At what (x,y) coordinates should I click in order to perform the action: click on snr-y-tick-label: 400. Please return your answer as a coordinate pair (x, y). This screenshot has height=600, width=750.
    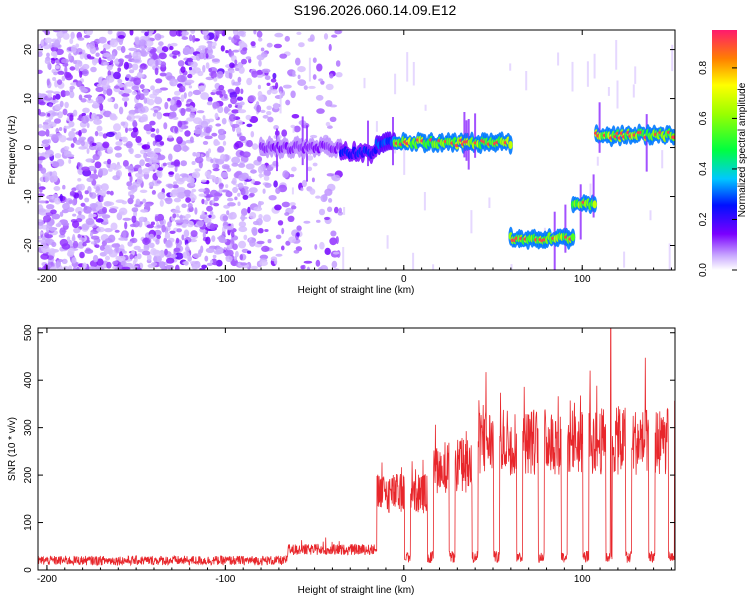
    Looking at the image, I should click on (28, 379).